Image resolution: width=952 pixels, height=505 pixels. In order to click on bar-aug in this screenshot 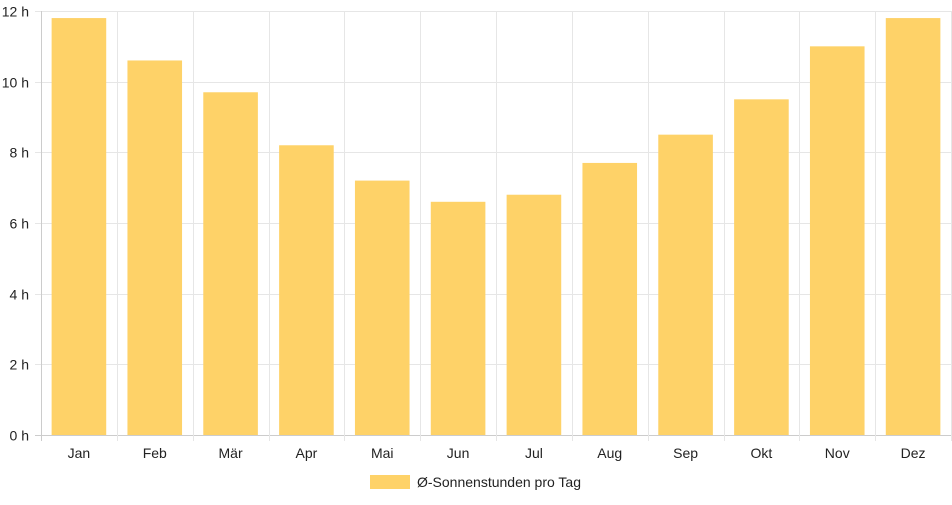, I will do `click(610, 298)`.